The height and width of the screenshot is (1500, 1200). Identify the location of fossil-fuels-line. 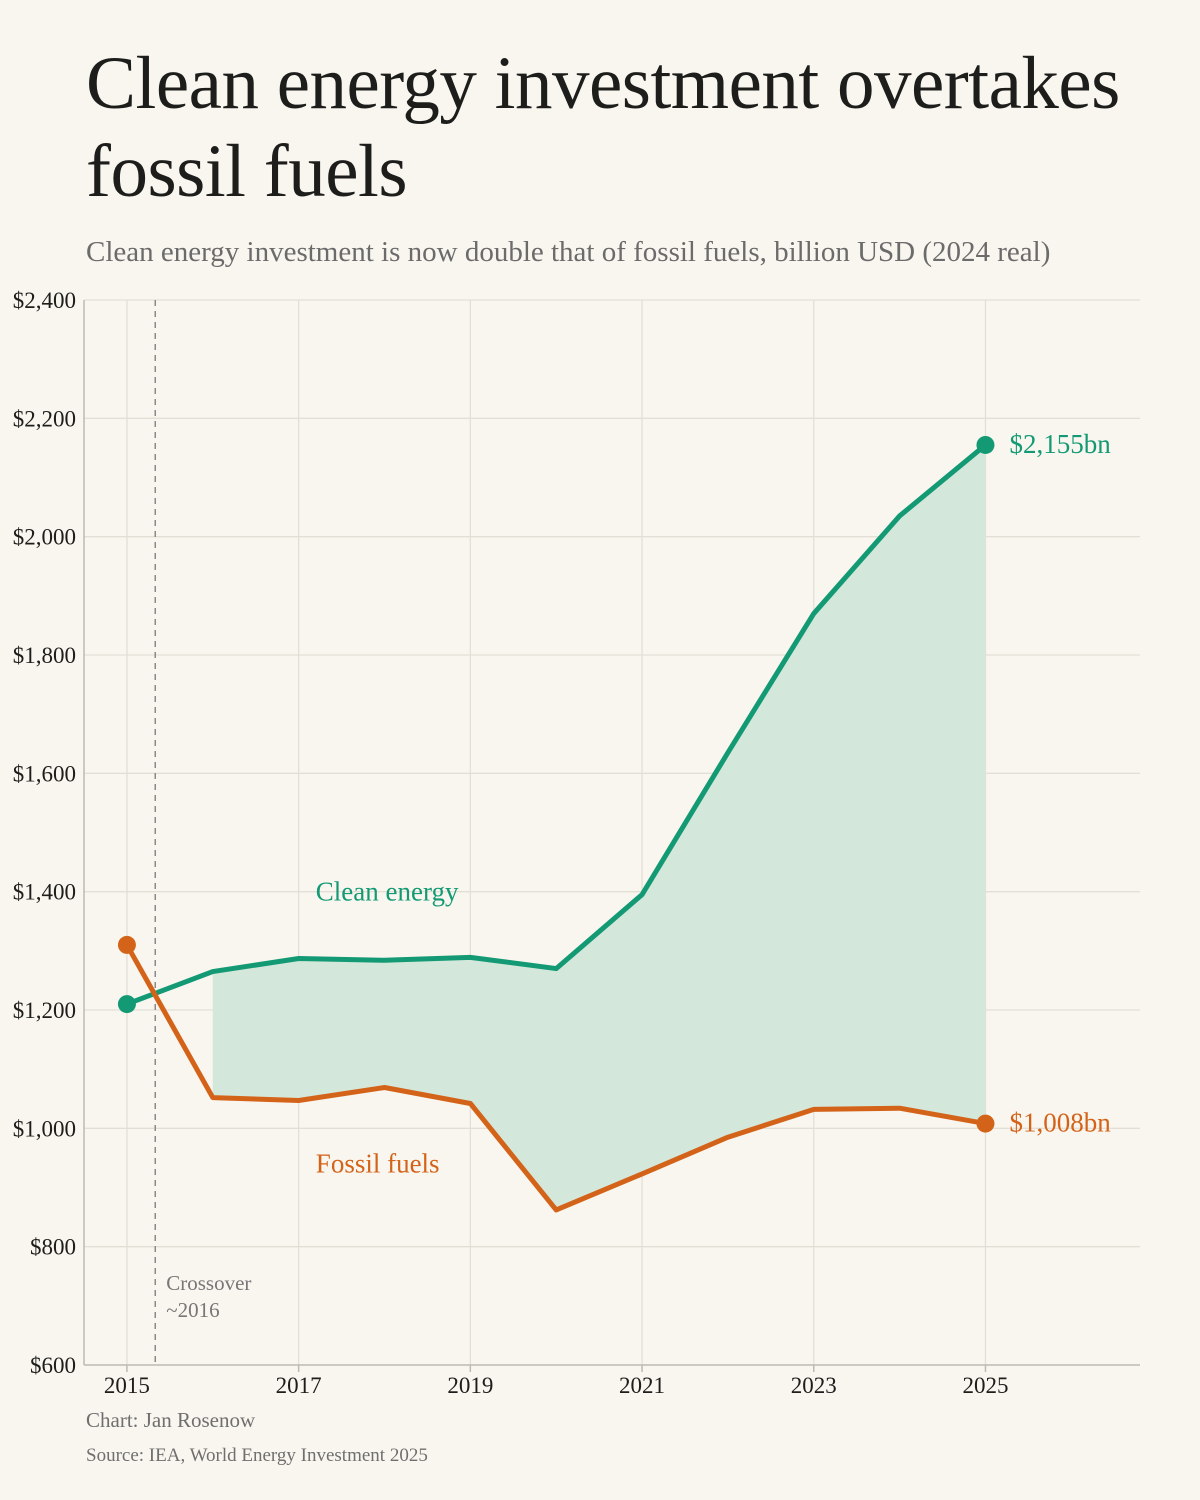
(556, 1077).